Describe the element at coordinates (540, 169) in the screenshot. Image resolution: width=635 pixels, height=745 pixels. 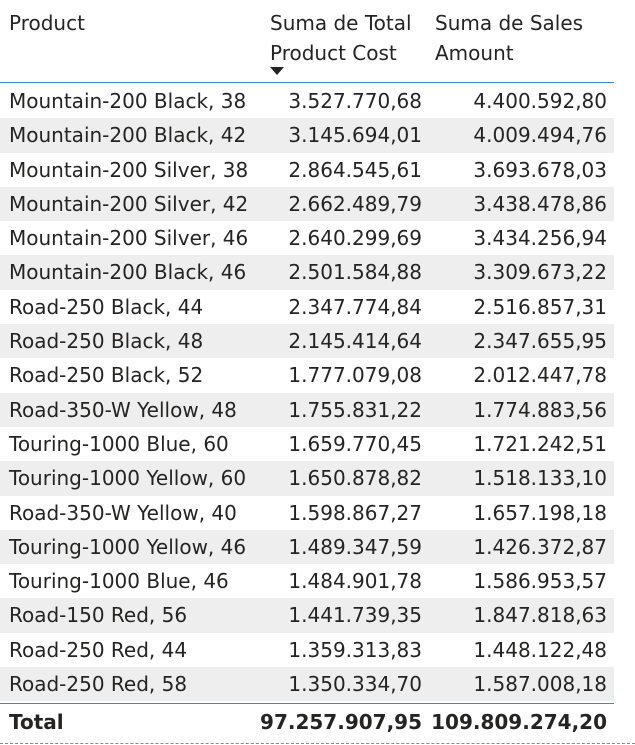
I see `sales-amount-cell: 3.693.678,03` at that location.